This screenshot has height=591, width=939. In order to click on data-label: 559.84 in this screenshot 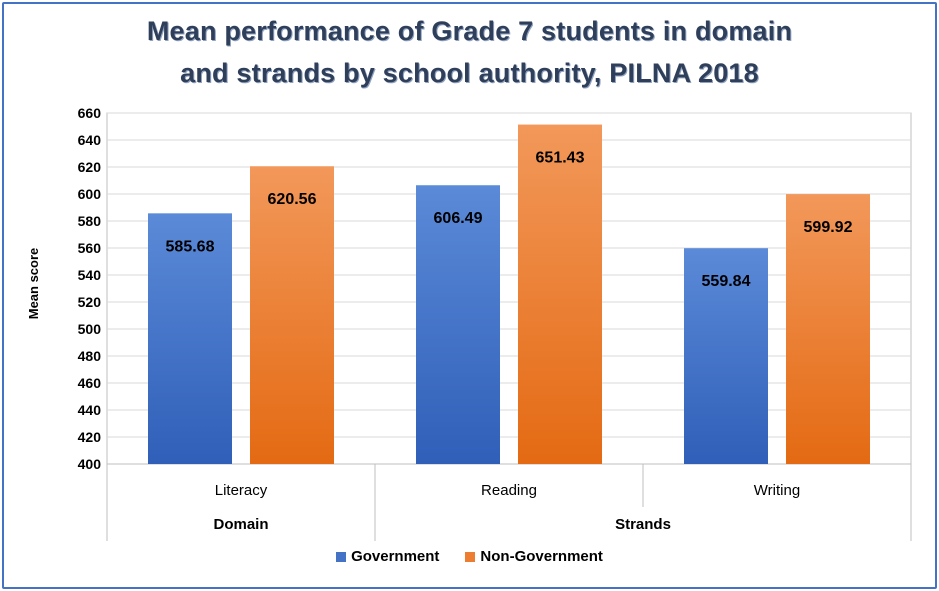, I will do `click(726, 281)`.